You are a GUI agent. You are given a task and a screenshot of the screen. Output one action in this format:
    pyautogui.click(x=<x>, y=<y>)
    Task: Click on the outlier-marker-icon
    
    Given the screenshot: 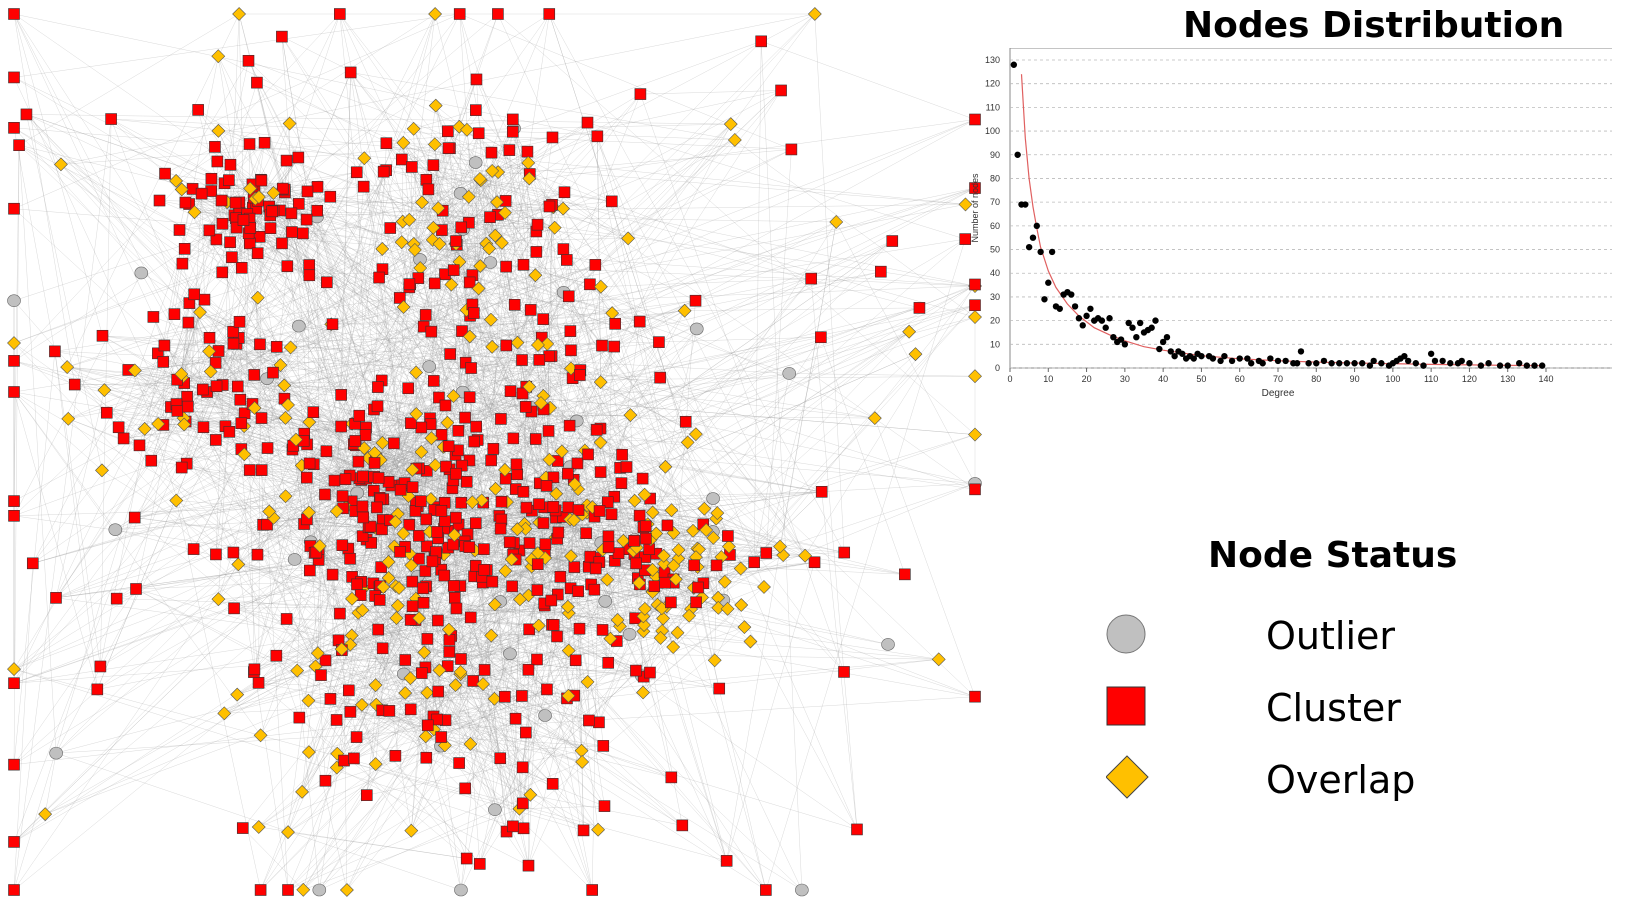 What is the action you would take?
    pyautogui.click(x=1126, y=634)
    